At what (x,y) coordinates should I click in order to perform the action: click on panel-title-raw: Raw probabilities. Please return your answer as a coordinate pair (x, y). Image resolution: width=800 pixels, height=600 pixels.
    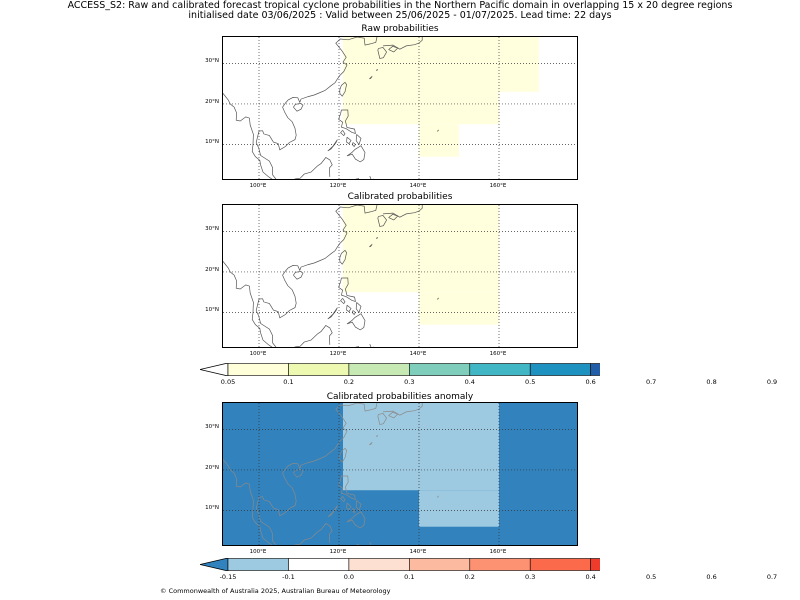
    Looking at the image, I should click on (400, 29).